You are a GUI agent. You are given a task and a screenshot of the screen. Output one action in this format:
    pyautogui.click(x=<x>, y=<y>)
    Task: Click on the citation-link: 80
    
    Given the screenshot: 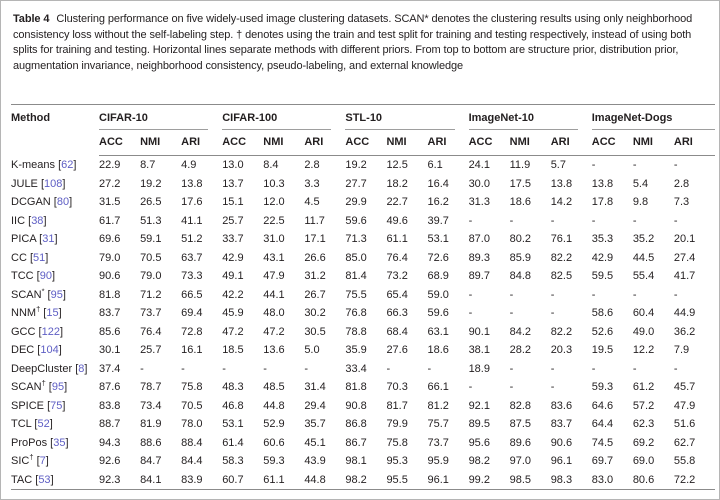 What is the action you would take?
    pyautogui.click(x=63, y=202)
    